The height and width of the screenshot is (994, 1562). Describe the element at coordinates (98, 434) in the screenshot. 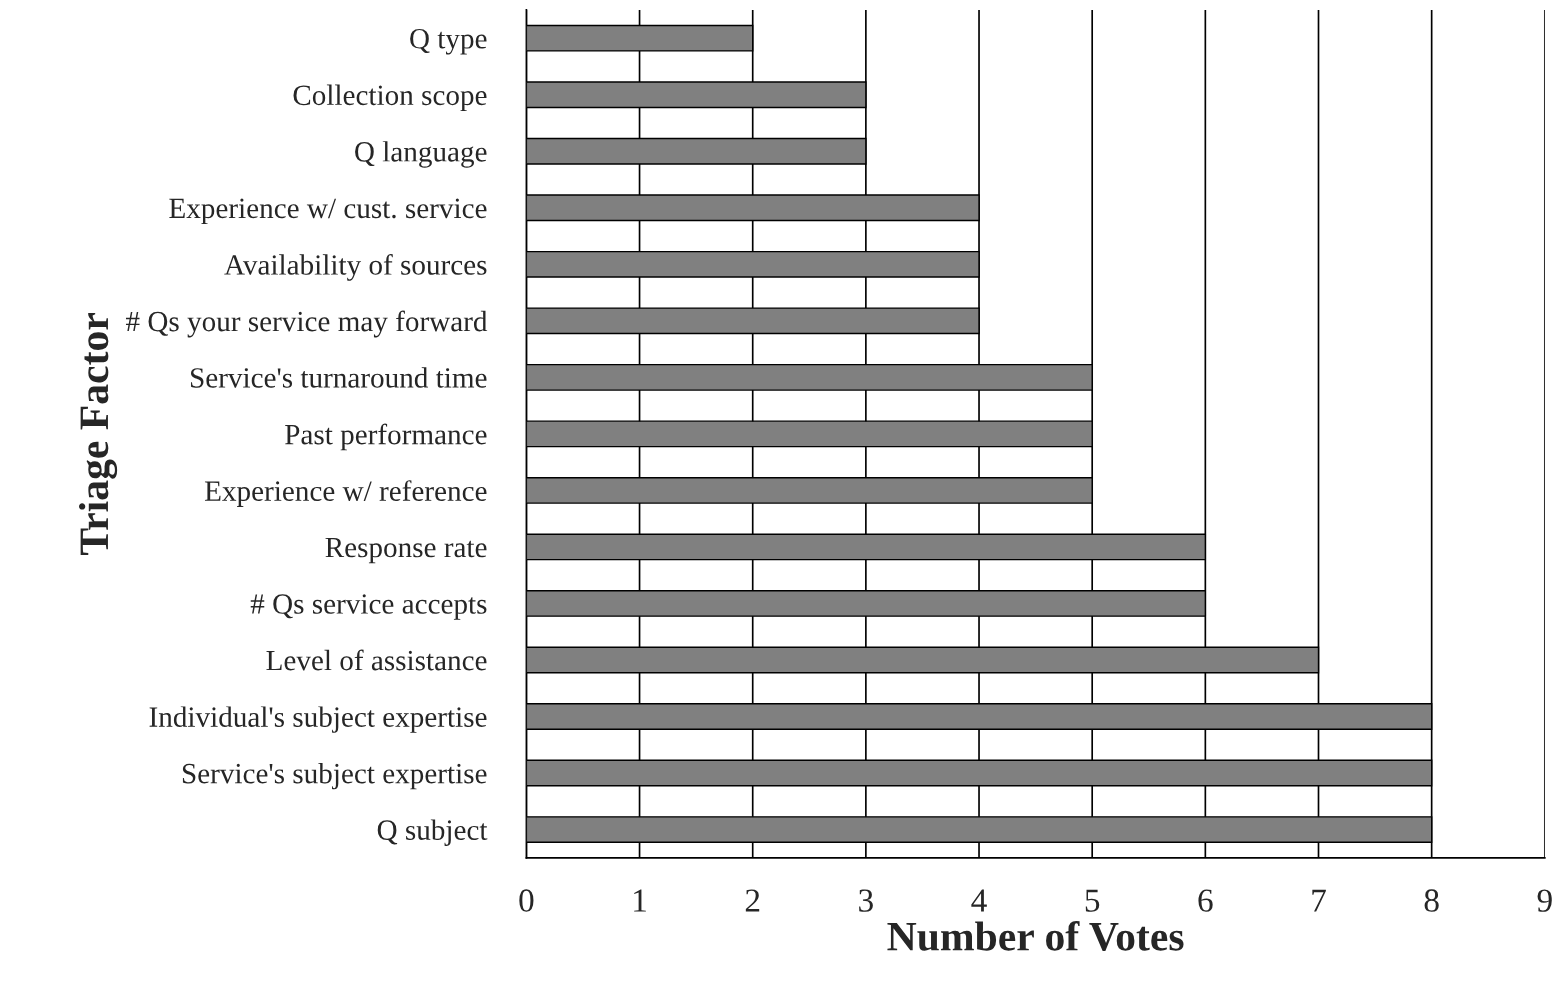

I see `y-axis-title: Triage Factor` at that location.